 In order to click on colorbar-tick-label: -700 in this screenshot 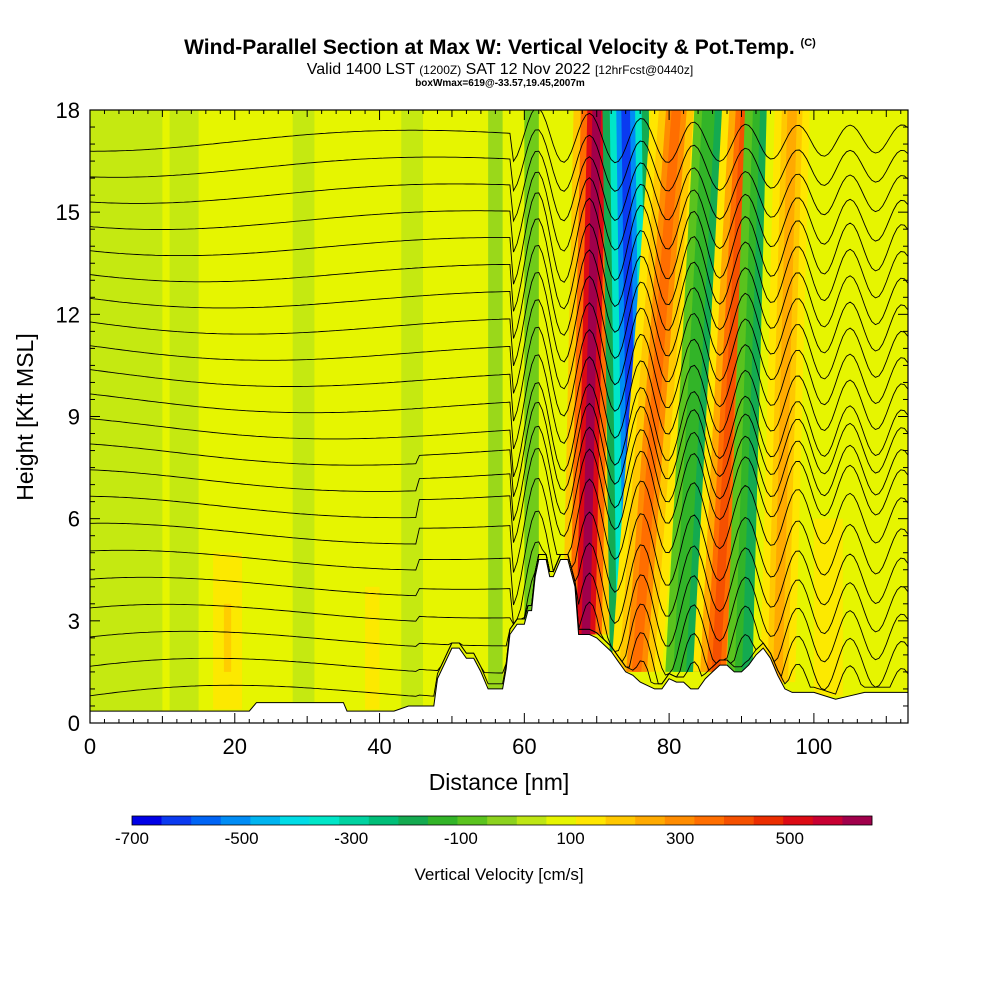, I will do `click(132, 838)`.